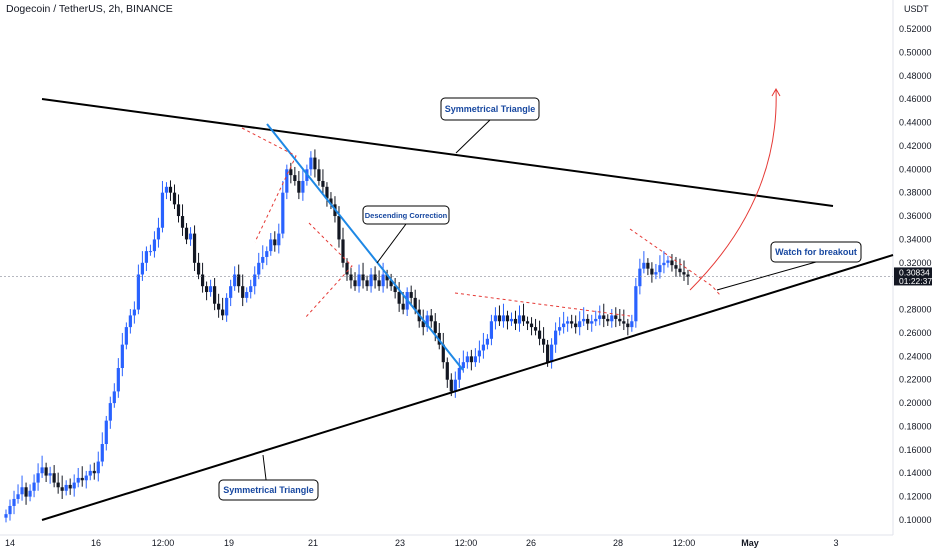  Describe the element at coordinates (915, 450) in the screenshot. I see `y-tick-label: 0.16000` at that location.